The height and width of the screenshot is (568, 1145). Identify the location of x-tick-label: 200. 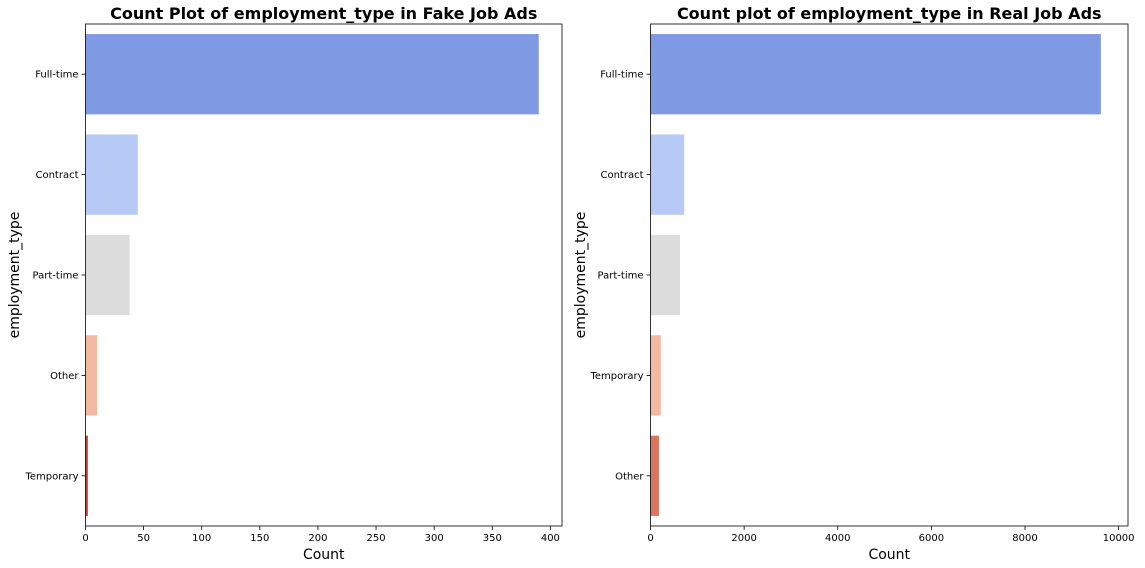
(317, 538).